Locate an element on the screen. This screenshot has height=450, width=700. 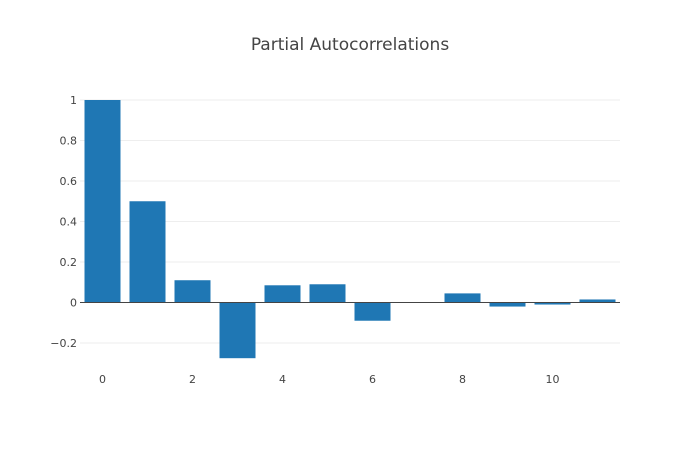
x-tick-label: 2 is located at coordinates (192, 379).